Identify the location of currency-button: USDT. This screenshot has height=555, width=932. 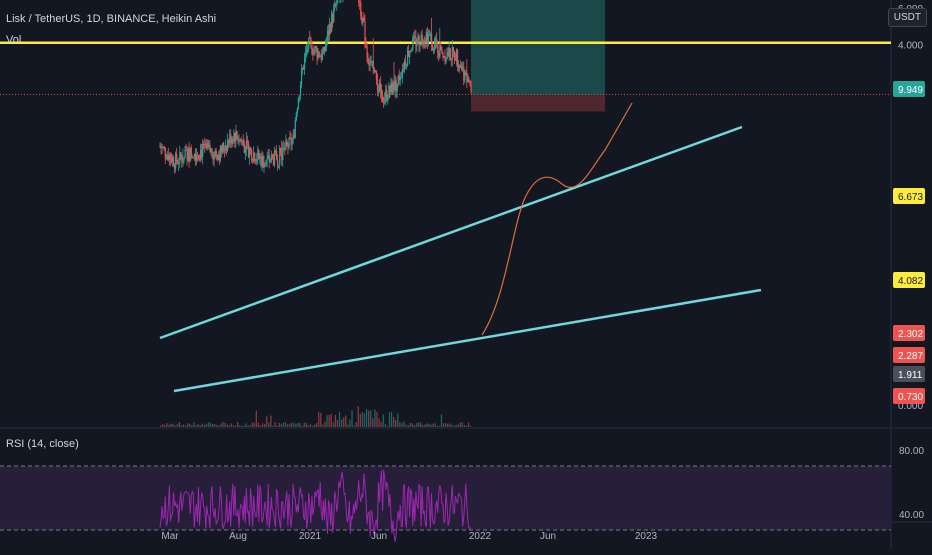
(907, 17).